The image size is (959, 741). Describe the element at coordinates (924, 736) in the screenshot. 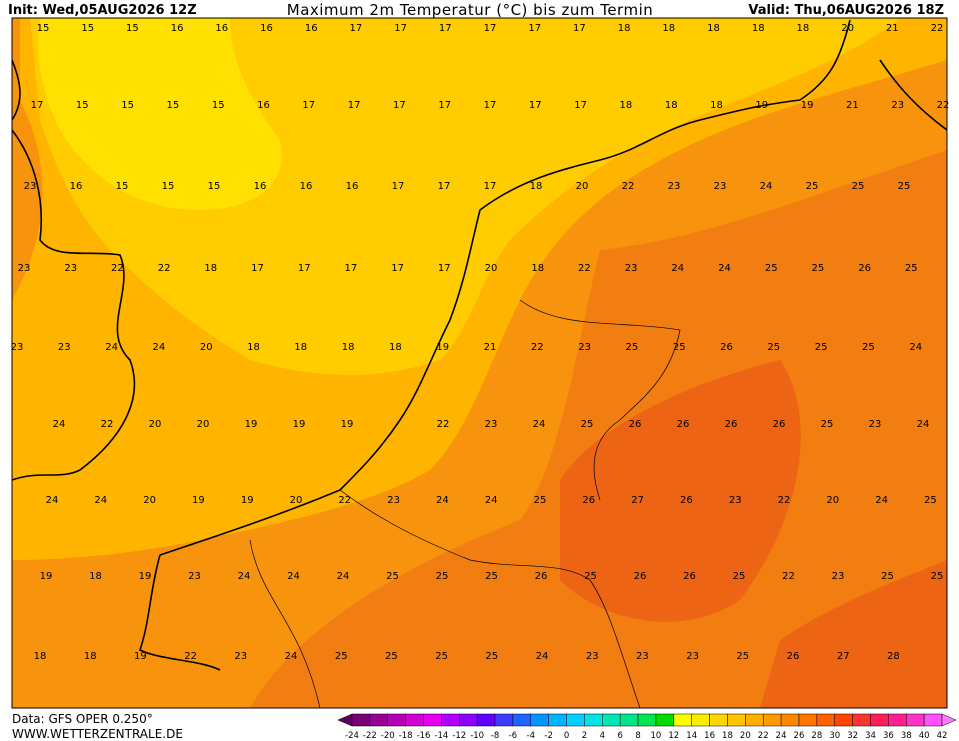

I see `scale-label: 40` at that location.